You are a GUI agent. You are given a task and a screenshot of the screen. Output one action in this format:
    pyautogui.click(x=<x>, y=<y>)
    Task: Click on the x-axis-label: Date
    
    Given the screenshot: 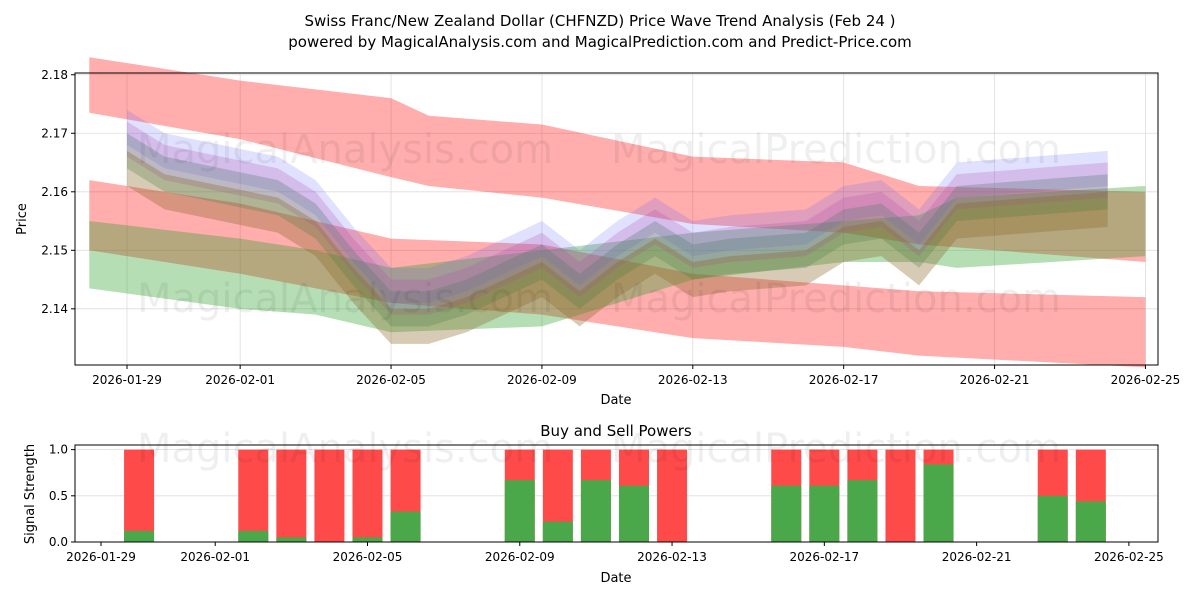 What is the action you would take?
    pyautogui.click(x=615, y=400)
    